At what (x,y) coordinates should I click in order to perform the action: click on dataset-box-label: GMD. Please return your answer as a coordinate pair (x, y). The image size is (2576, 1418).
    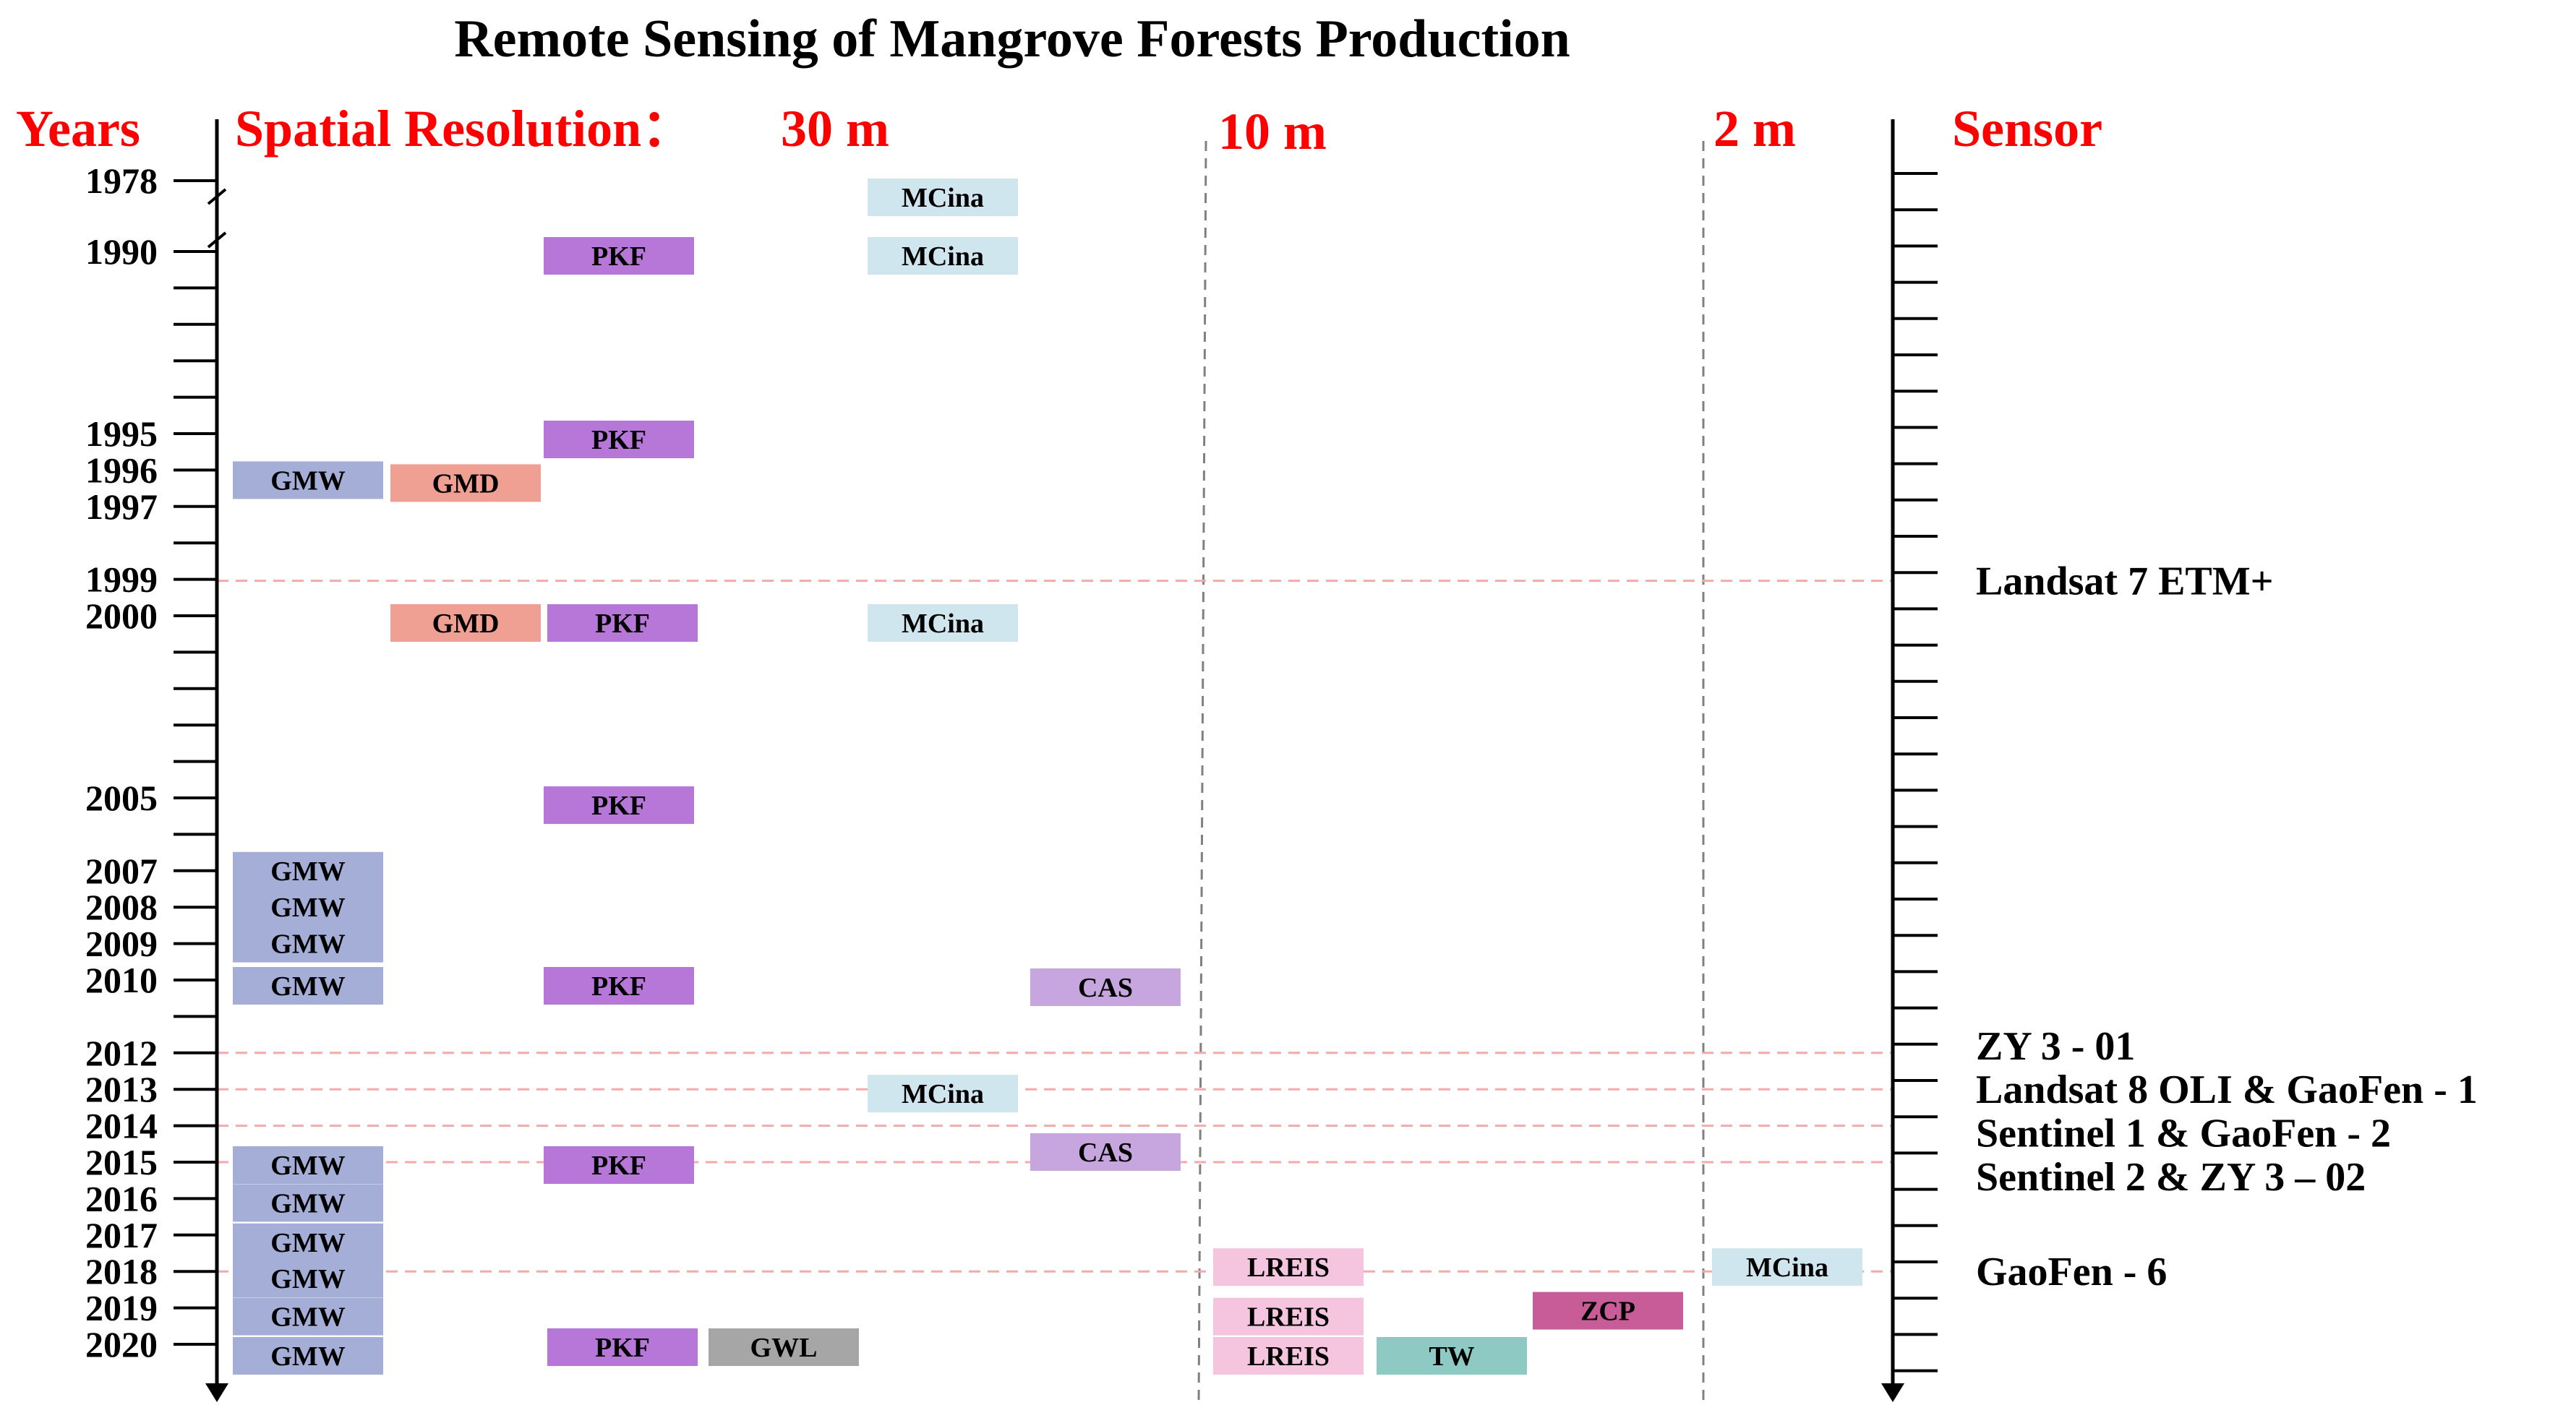
    Looking at the image, I should click on (466, 624).